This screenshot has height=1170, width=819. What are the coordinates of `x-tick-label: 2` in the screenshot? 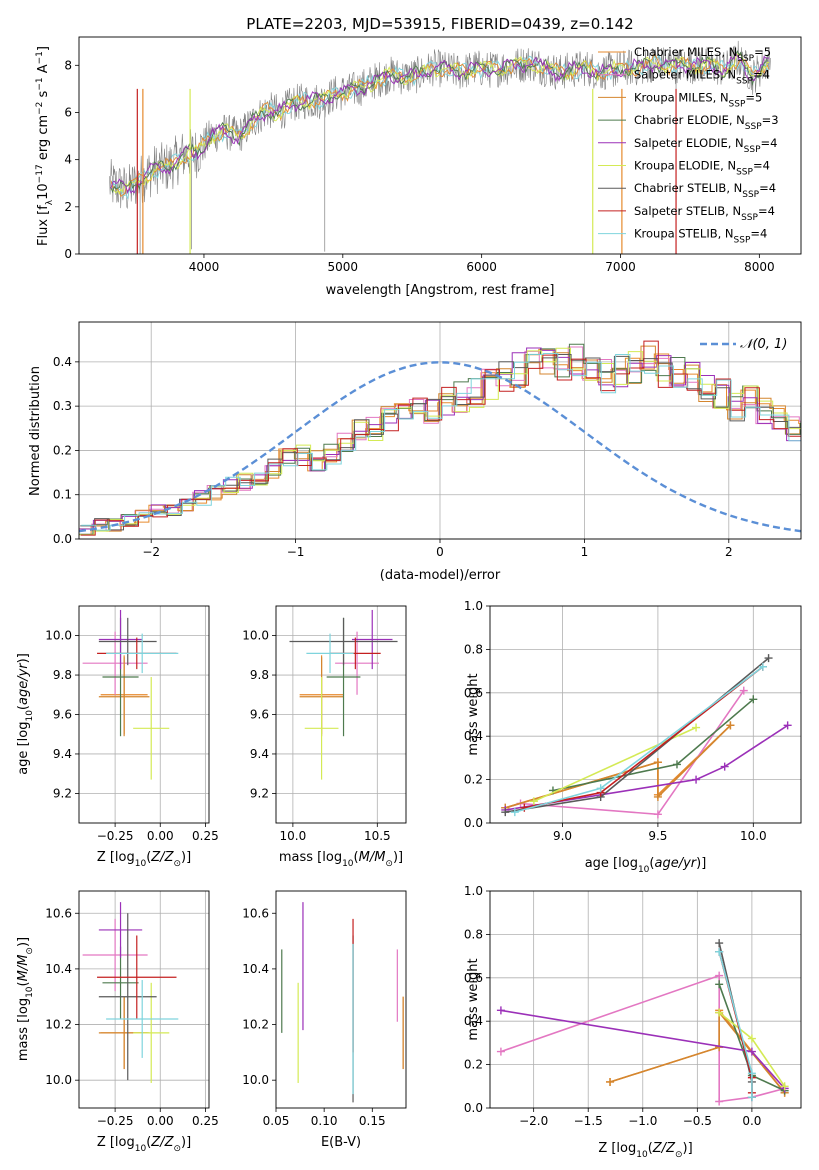 It's located at (729, 552).